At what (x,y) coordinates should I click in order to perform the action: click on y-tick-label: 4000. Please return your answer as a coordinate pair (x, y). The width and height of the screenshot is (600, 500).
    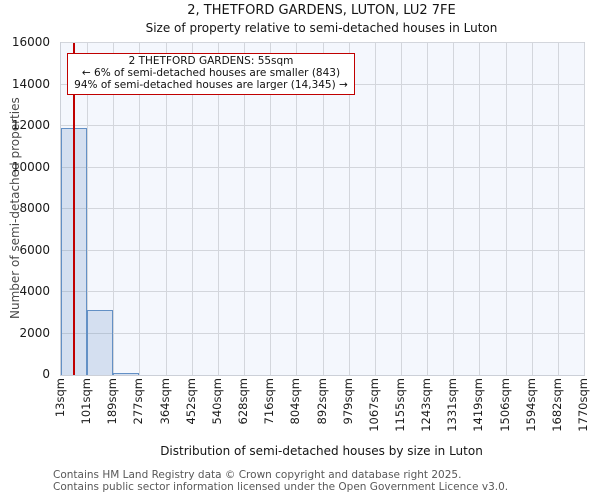
    Looking at the image, I should click on (34, 291).